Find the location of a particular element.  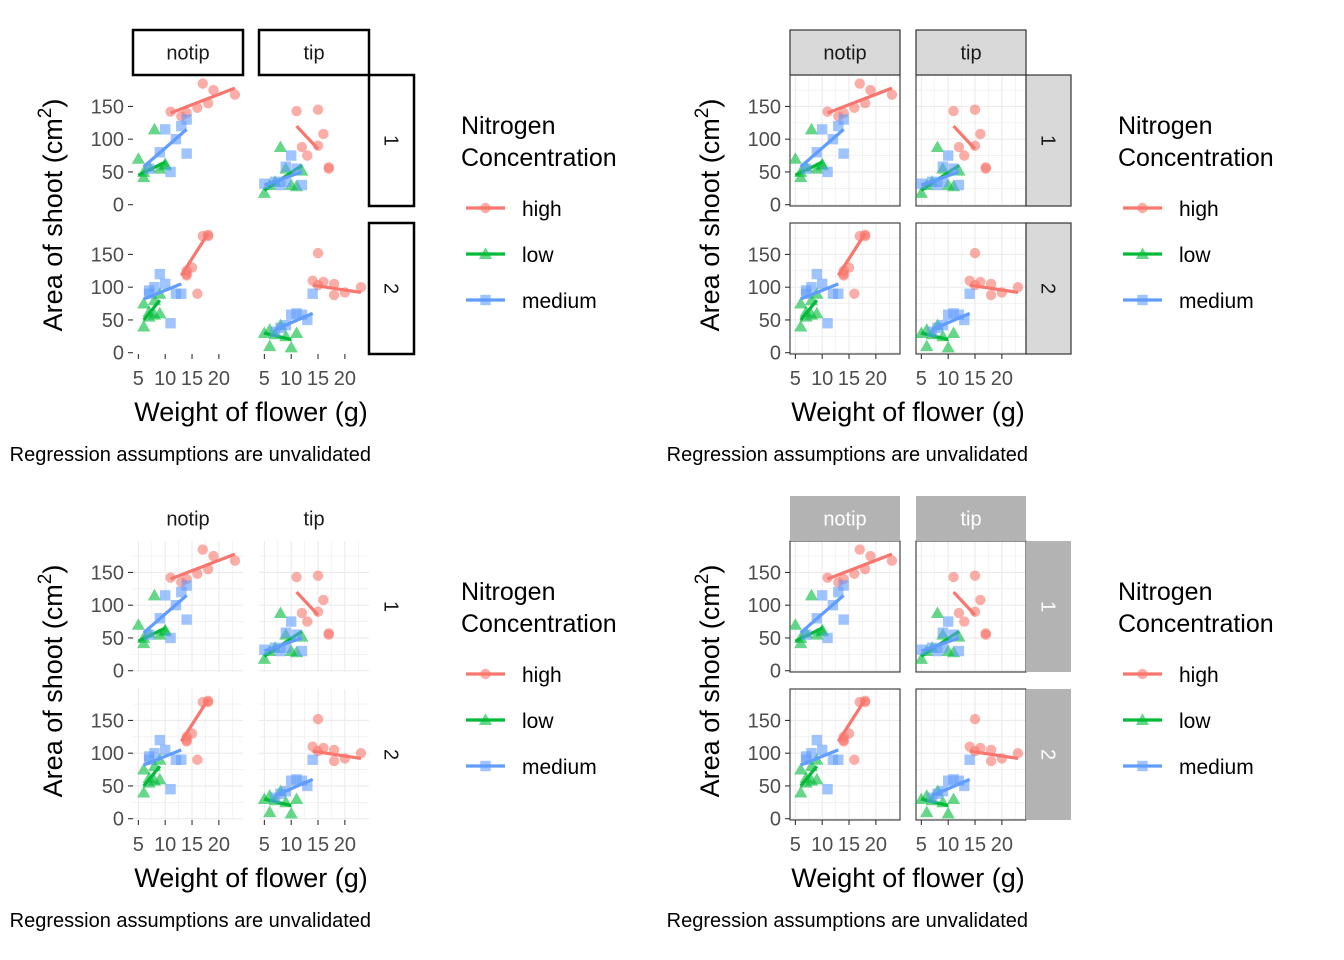

legend-item-label: low is located at coordinates (538, 721).